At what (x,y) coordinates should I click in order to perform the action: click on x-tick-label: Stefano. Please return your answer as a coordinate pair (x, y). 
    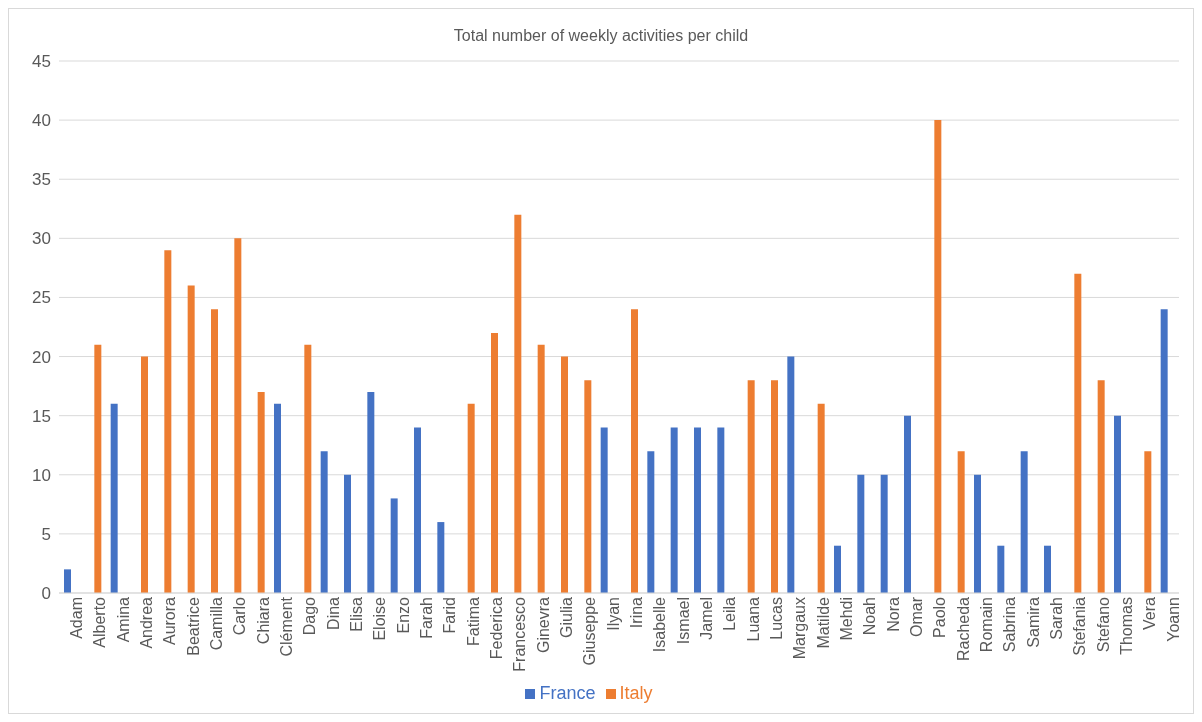
    Looking at the image, I should click on (1103, 624).